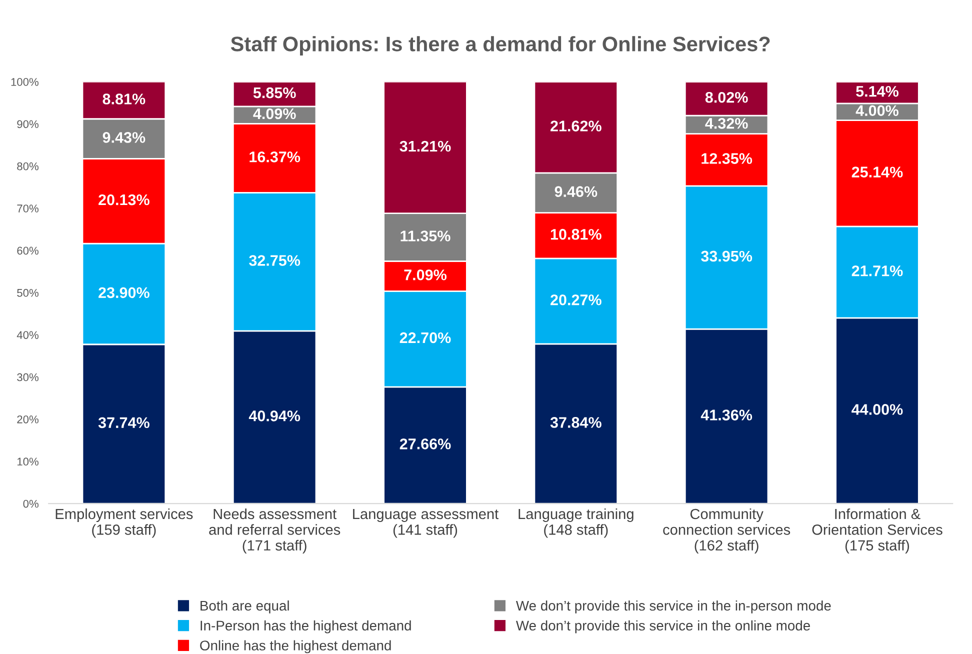  What do you see at coordinates (500, 46) in the screenshot?
I see `chart-title: Staff Opinions: Is there a demand for Online Services?` at bounding box center [500, 46].